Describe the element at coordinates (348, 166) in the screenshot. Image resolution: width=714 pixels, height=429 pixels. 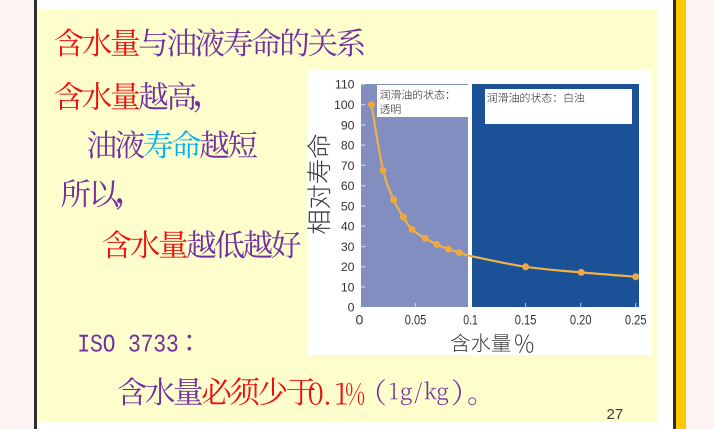
I see `svg-text: 70` at that location.